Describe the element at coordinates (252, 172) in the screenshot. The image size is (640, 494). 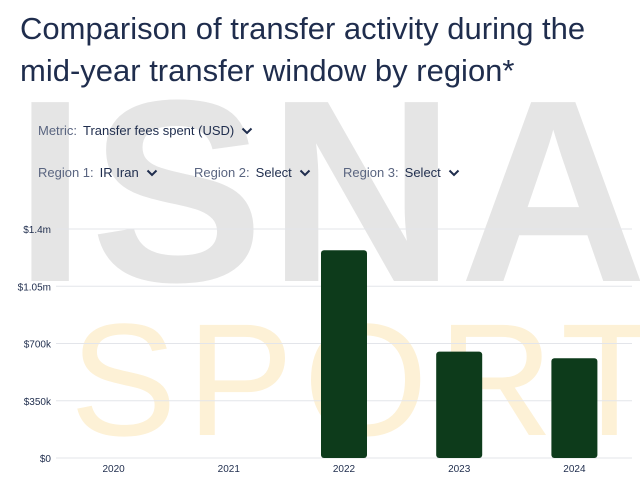
I see `region2-select: Region 2: Select` at that location.